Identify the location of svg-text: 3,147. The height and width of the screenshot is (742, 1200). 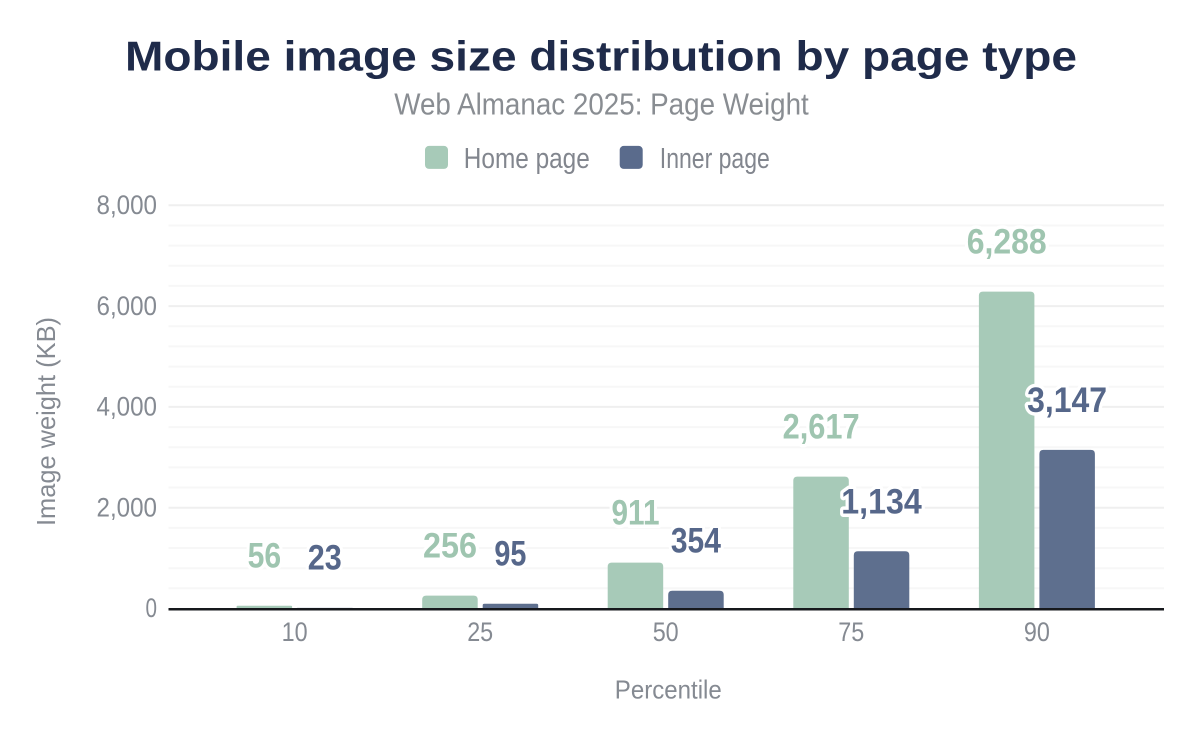
(1067, 400).